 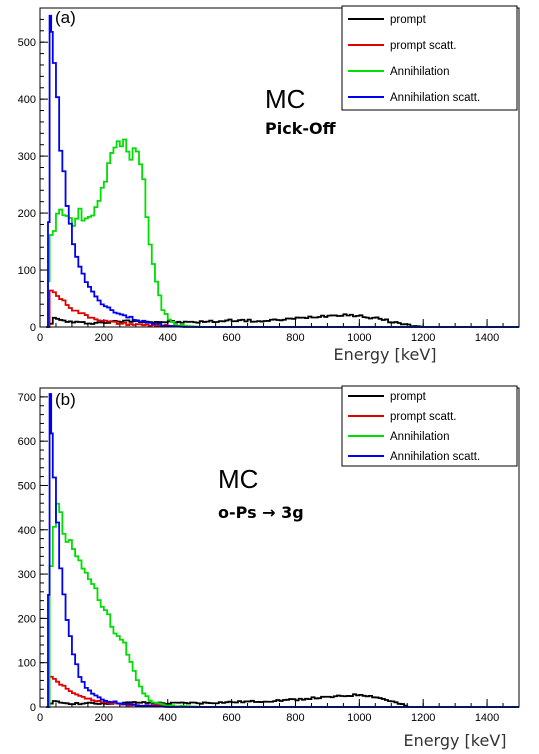 I want to click on panel-label: (a), so click(x=65, y=17).